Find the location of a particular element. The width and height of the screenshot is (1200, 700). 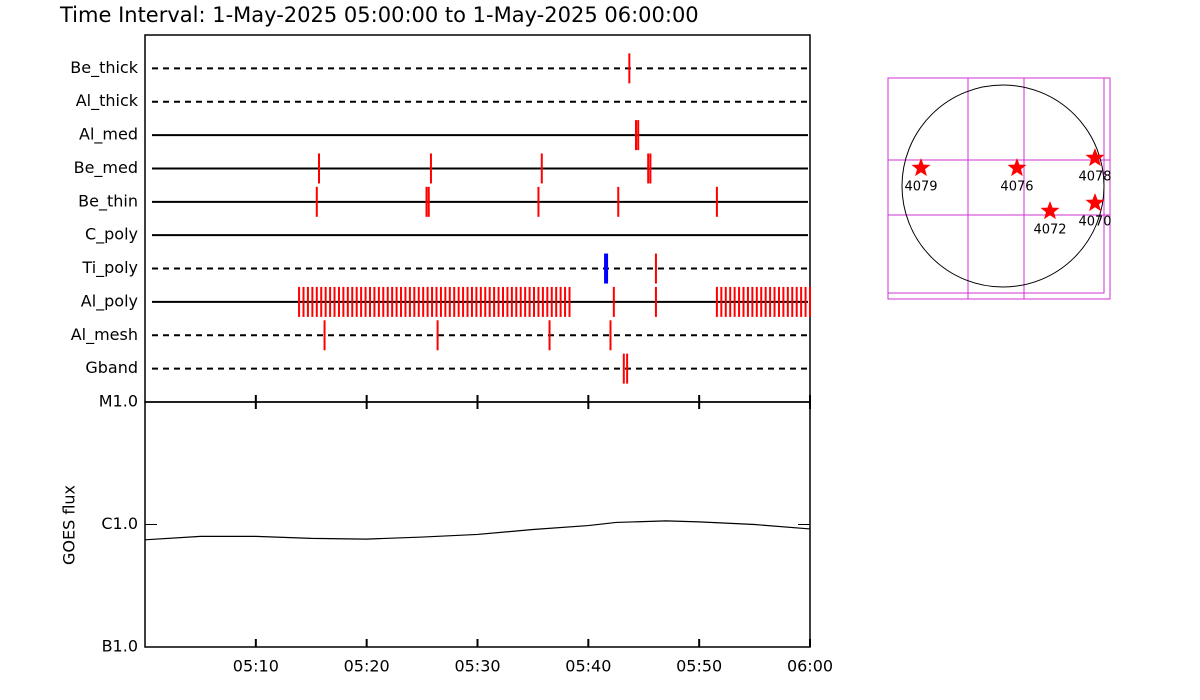

region-label: 4072 is located at coordinates (1049, 229).